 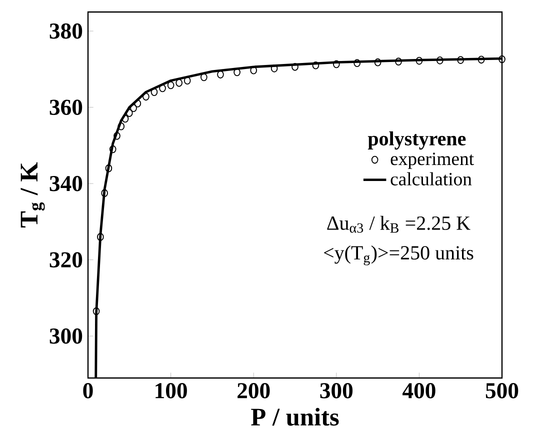 What do you see at coordinates (66, 31) in the screenshot?
I see `y-tick-label: 380` at bounding box center [66, 31].